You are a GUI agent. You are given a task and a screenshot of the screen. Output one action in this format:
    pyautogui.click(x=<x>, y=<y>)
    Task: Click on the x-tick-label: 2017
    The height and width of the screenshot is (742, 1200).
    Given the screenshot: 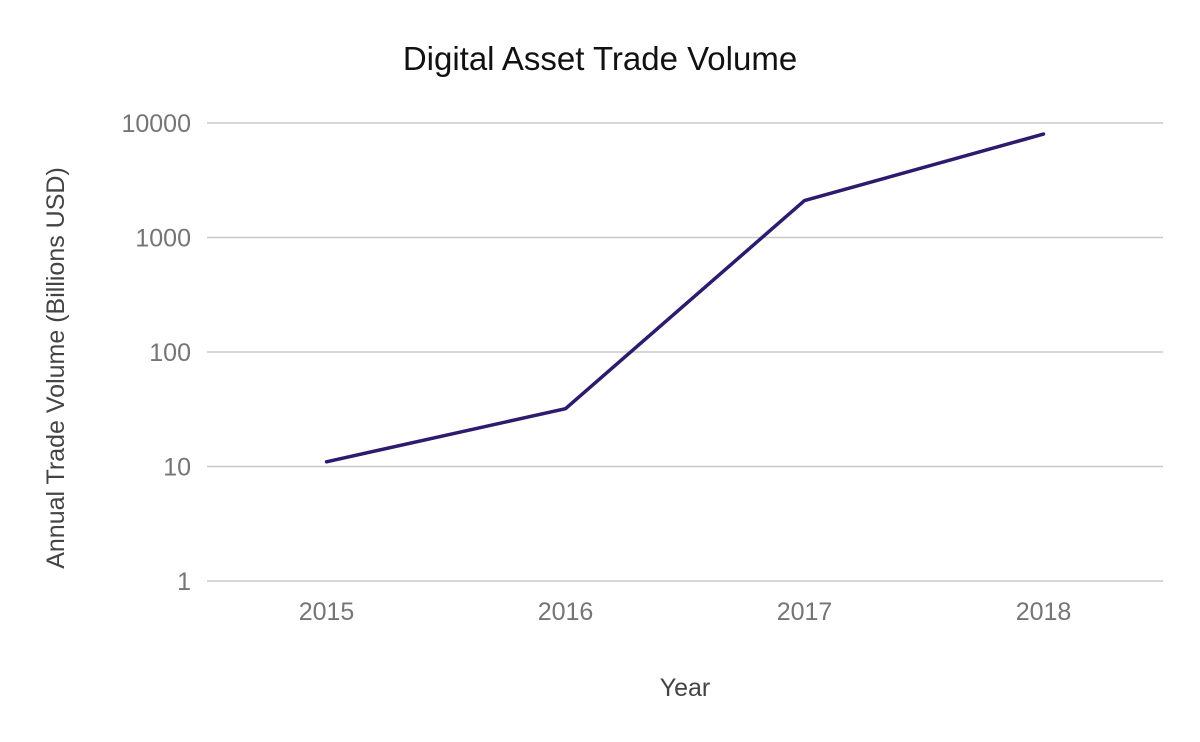 What is the action you would take?
    pyautogui.click(x=805, y=612)
    